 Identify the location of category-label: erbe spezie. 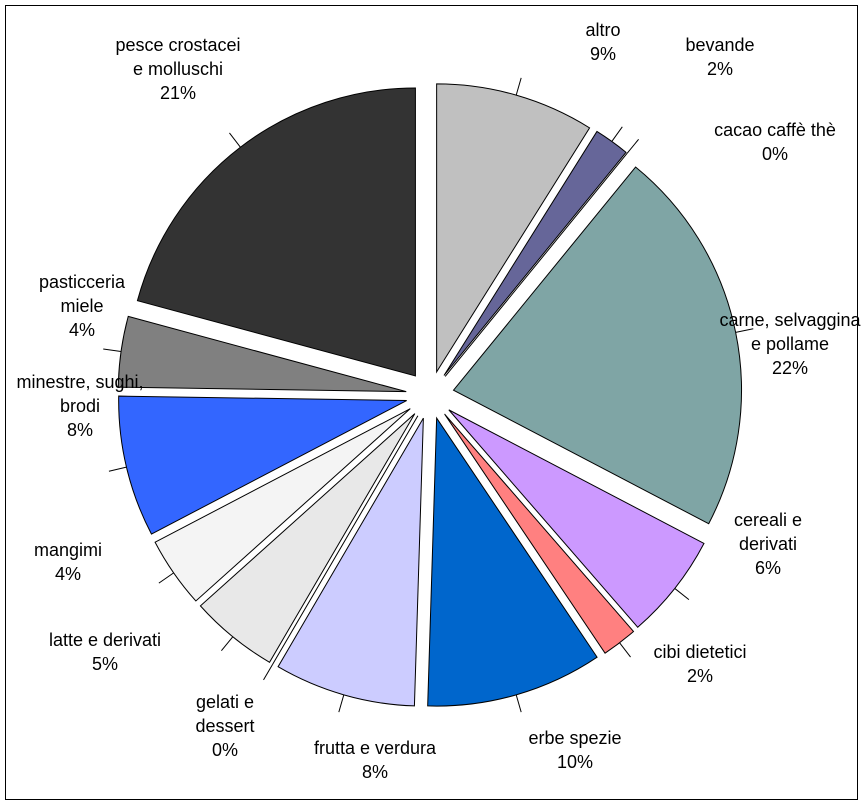
(575, 738).